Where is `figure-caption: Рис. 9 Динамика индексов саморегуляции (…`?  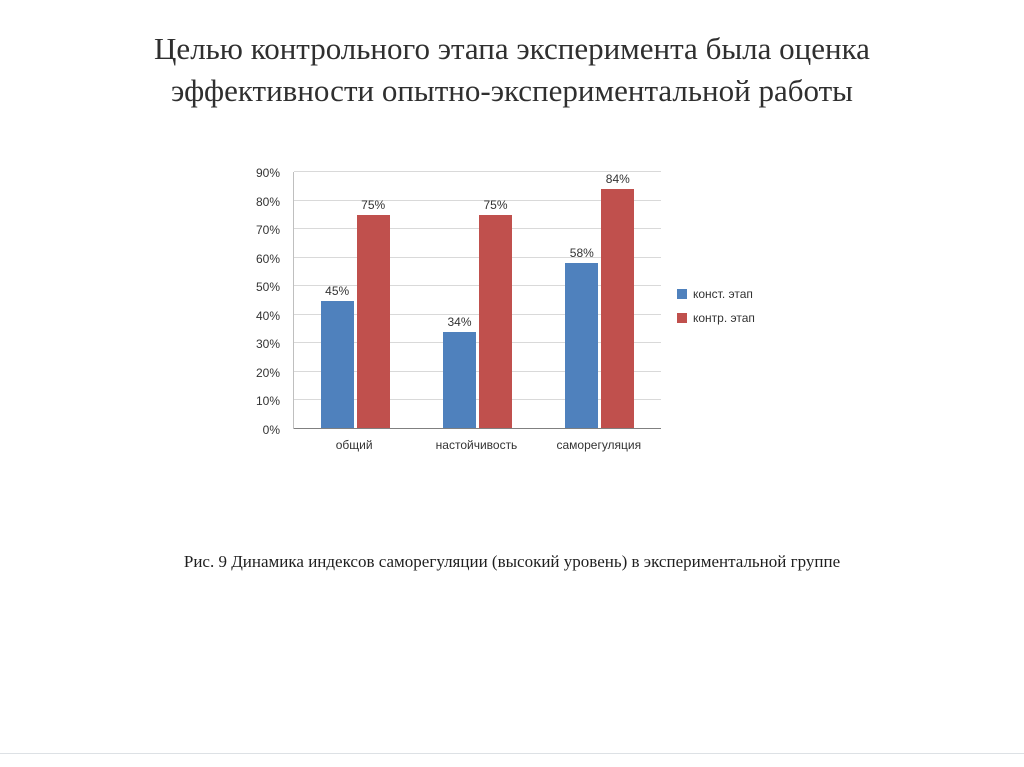 figure-caption: Рис. 9 Динамика индексов саморегуляции (… is located at coordinates (512, 561).